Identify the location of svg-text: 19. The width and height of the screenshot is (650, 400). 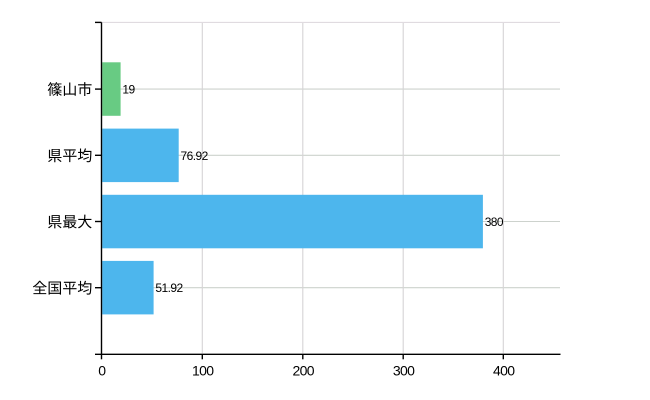
(128, 90).